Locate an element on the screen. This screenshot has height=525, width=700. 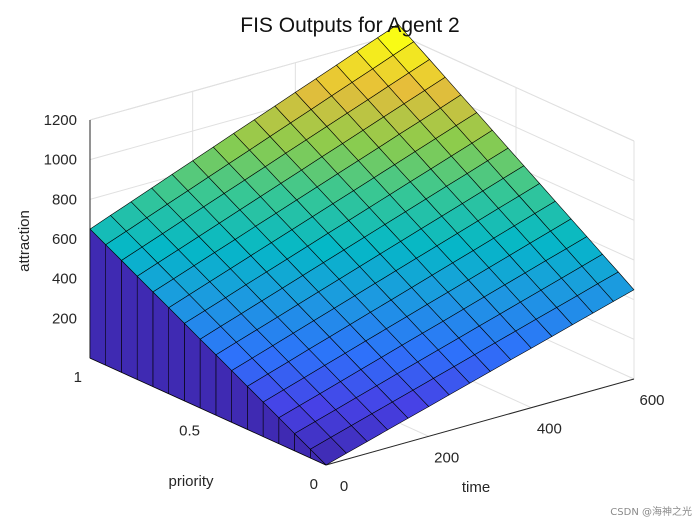
z-axis-label: attraction is located at coordinates (24, 241).